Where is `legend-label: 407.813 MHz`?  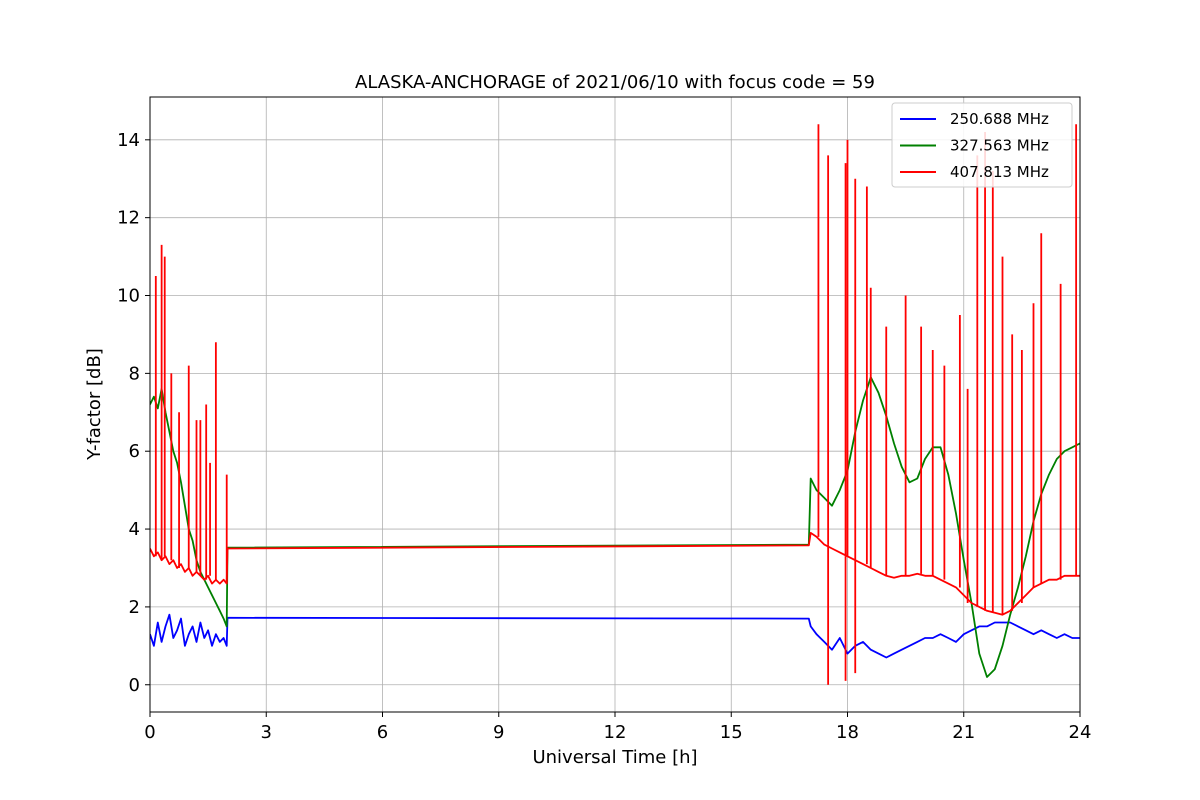
legend-label: 407.813 MHz is located at coordinates (999, 172).